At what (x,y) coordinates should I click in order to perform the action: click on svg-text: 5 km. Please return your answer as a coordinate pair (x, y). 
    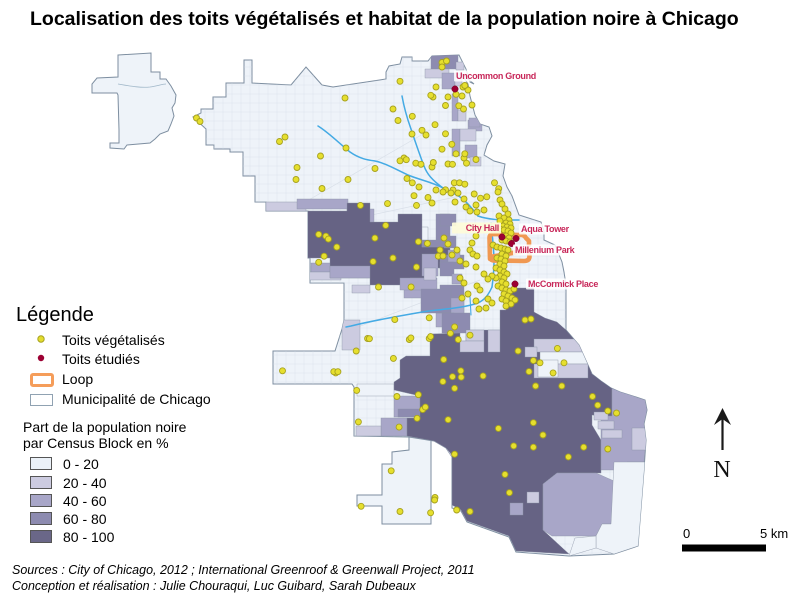
    Looking at the image, I should click on (774, 533).